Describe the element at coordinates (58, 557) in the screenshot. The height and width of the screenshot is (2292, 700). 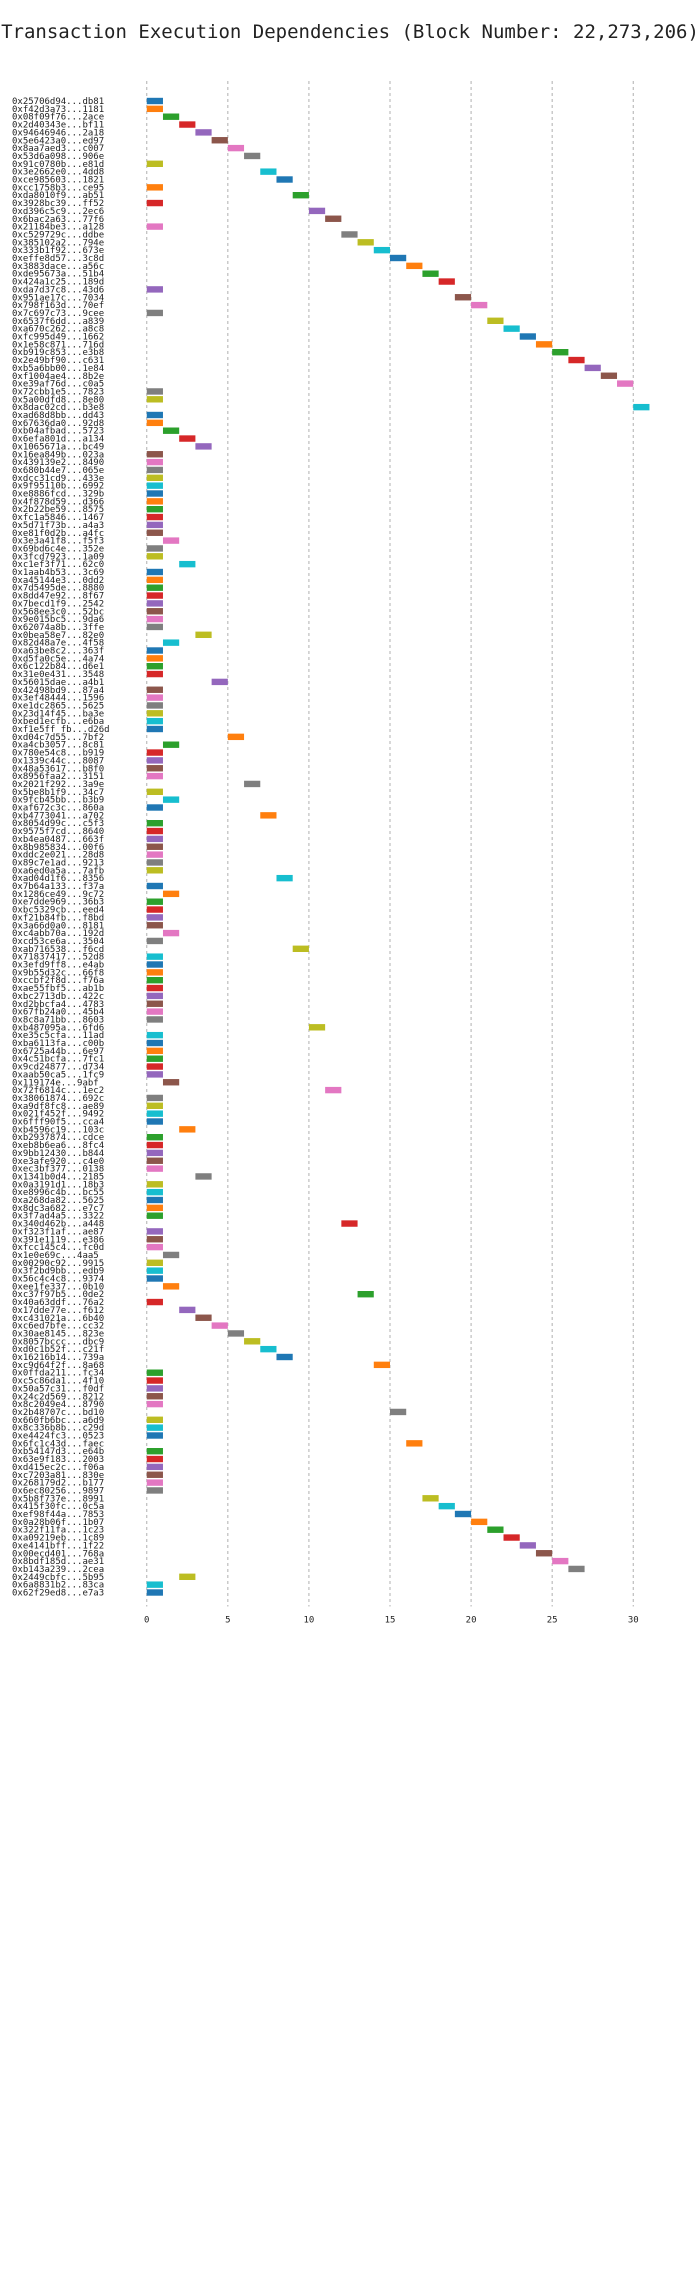
I see `transaction-label: 0x3fcd7923...1a09` at that location.